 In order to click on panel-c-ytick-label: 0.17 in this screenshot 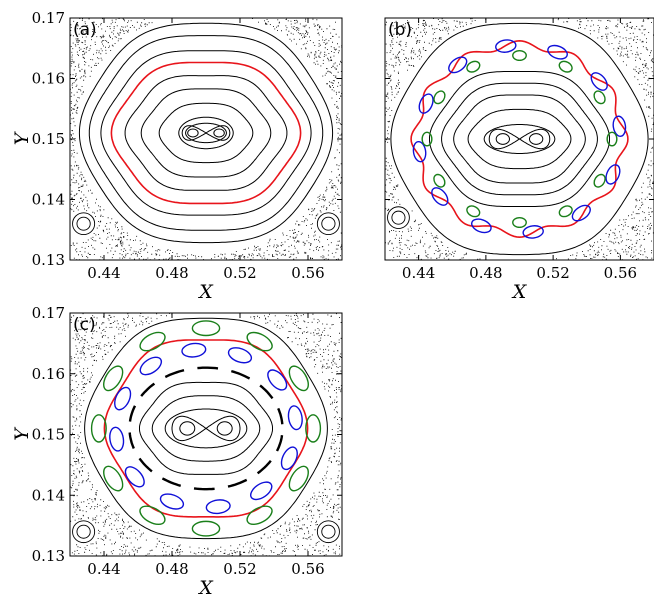, I will do `click(48, 313)`.